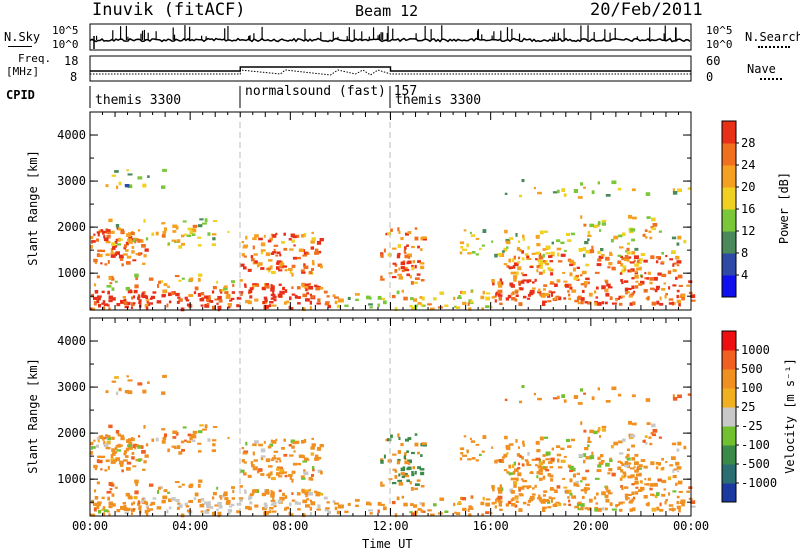 The width and height of the screenshot is (800, 554). Describe the element at coordinates (744, 253) in the screenshot. I see `colorbar-tick-label: 8` at that location.